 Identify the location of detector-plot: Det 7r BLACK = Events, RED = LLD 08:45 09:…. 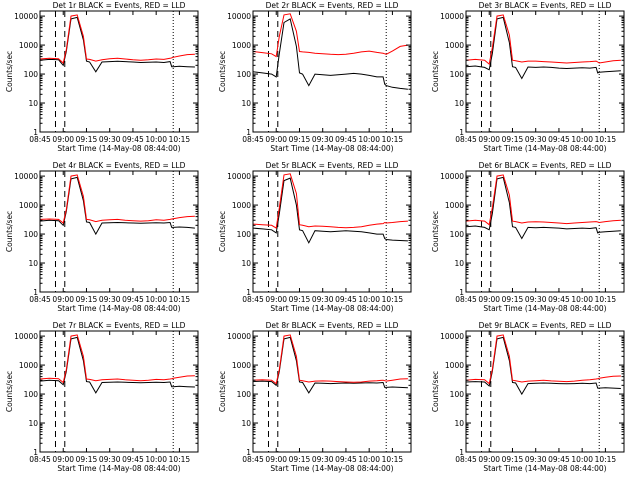
(102, 397).